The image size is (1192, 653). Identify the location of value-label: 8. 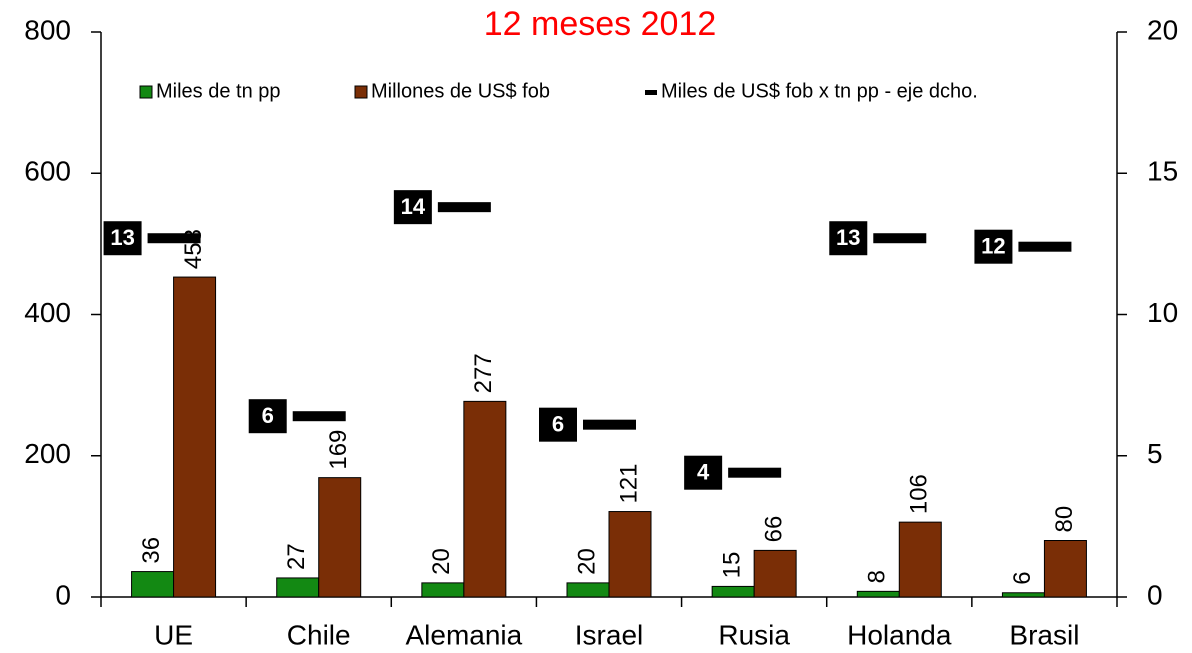
(877, 576).